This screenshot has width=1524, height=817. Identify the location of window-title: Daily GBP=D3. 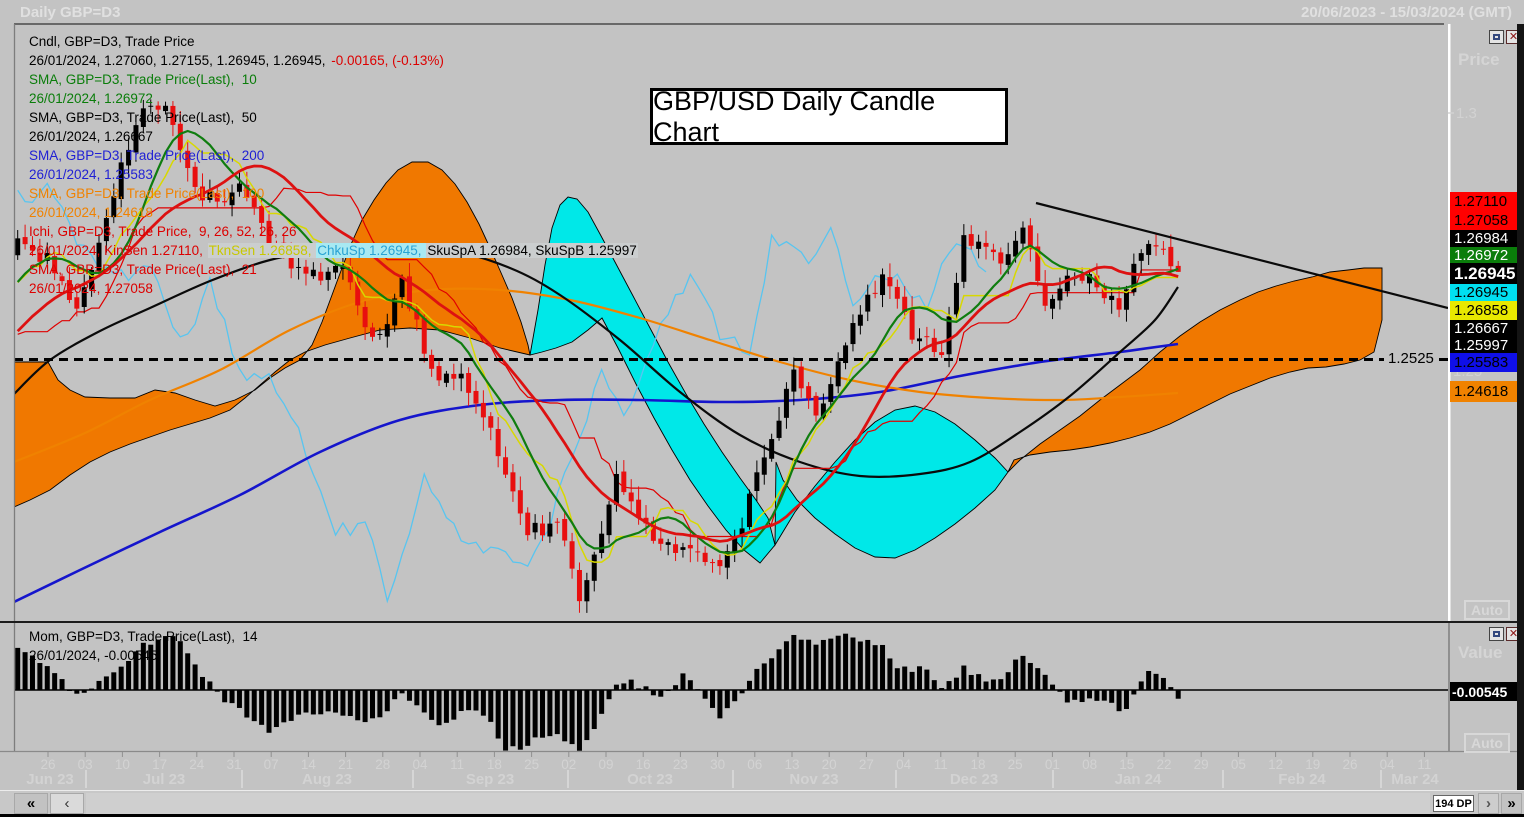
(70, 12).